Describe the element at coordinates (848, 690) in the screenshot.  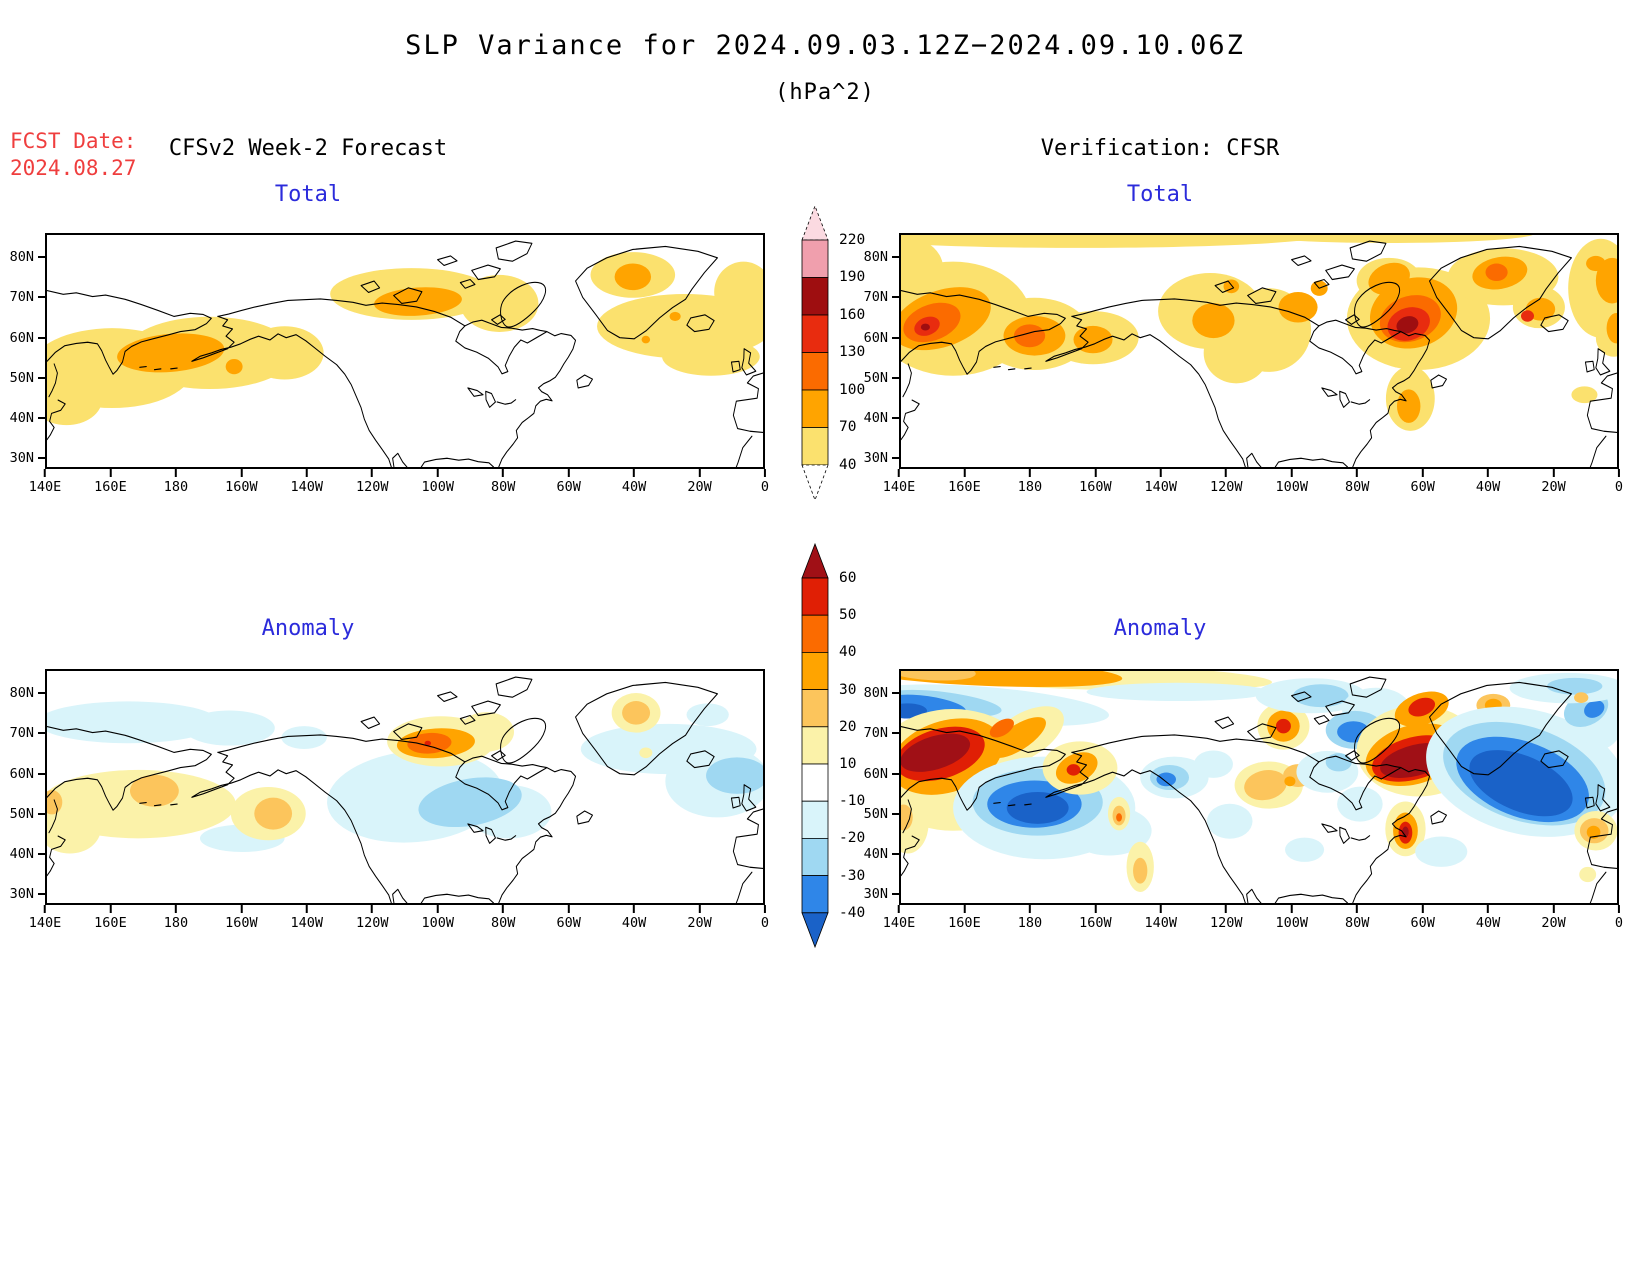
I see `cba-label-3: 30` at that location.